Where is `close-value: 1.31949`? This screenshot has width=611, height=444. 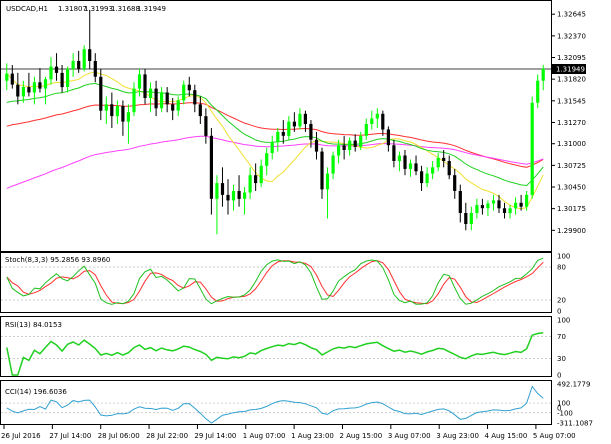
close-value: 1.31949 is located at coordinates (151, 9).